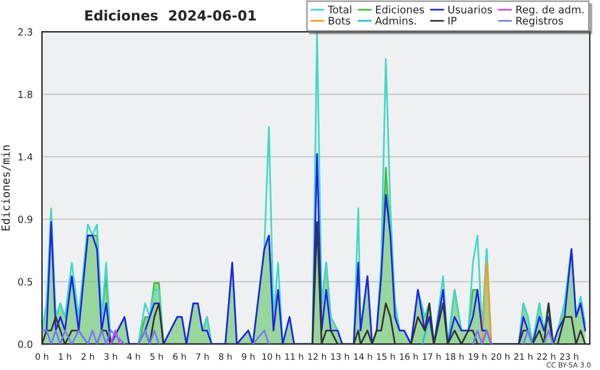 The height and width of the screenshot is (370, 600). What do you see at coordinates (248, 356) in the screenshot?
I see `x-tick-label: 9 h` at bounding box center [248, 356].